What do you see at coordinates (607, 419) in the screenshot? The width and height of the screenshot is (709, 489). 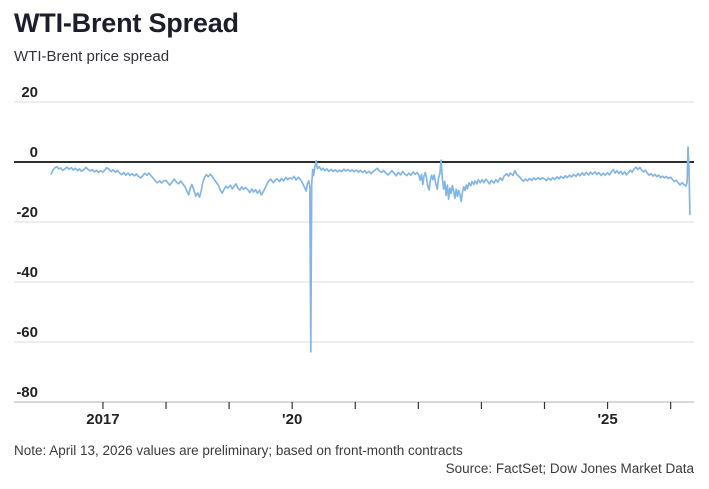 I see `x-tick-label: '25` at bounding box center [607, 419].